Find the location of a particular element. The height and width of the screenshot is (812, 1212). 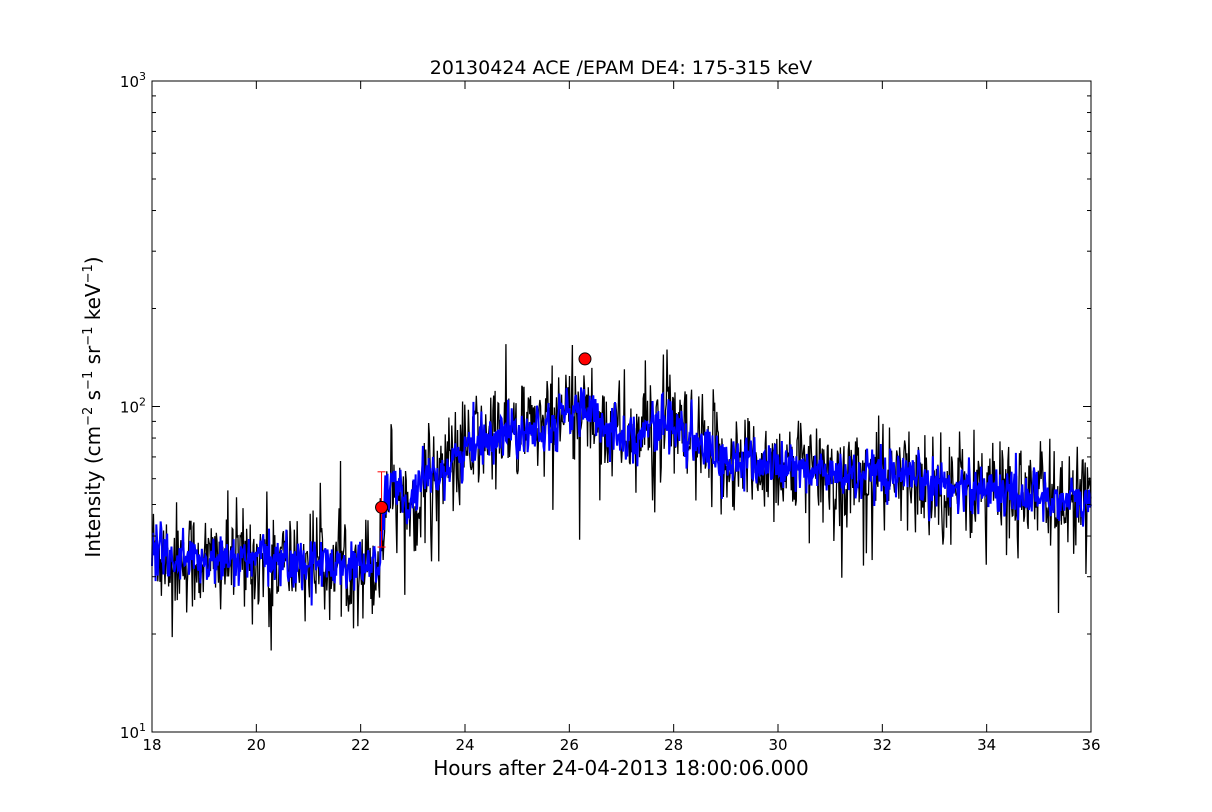

y-tick-label-1: 10² is located at coordinates (133, 406).